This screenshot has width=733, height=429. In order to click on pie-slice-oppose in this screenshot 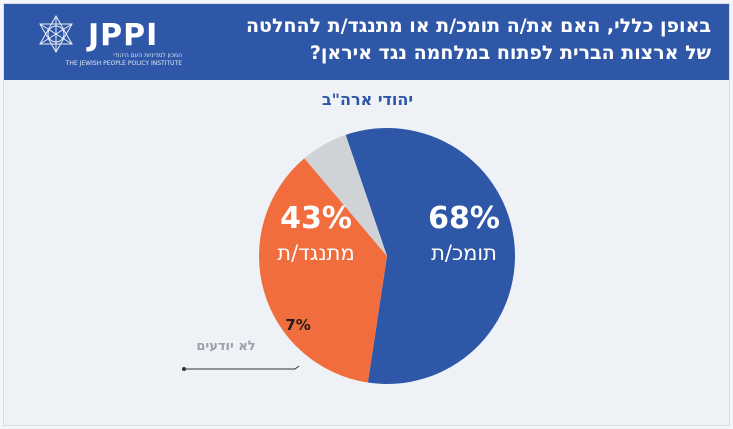, I will do `click(323, 270)`.